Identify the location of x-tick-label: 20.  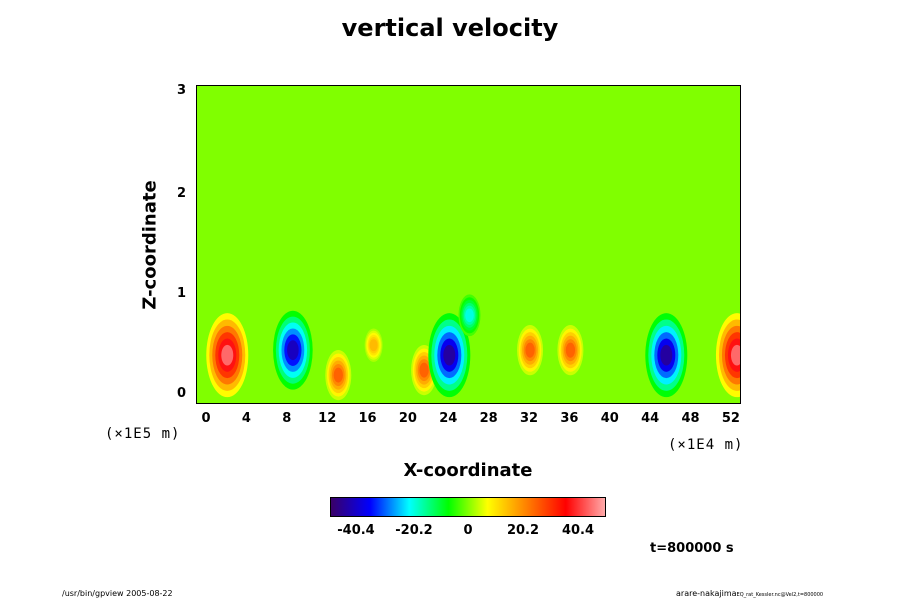
(407, 418).